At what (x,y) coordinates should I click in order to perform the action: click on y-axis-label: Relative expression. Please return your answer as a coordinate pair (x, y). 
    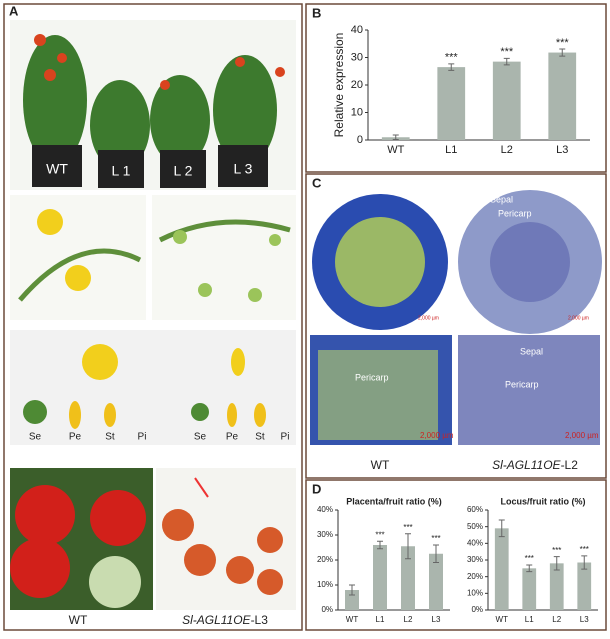
    Looking at the image, I should click on (339, 85).